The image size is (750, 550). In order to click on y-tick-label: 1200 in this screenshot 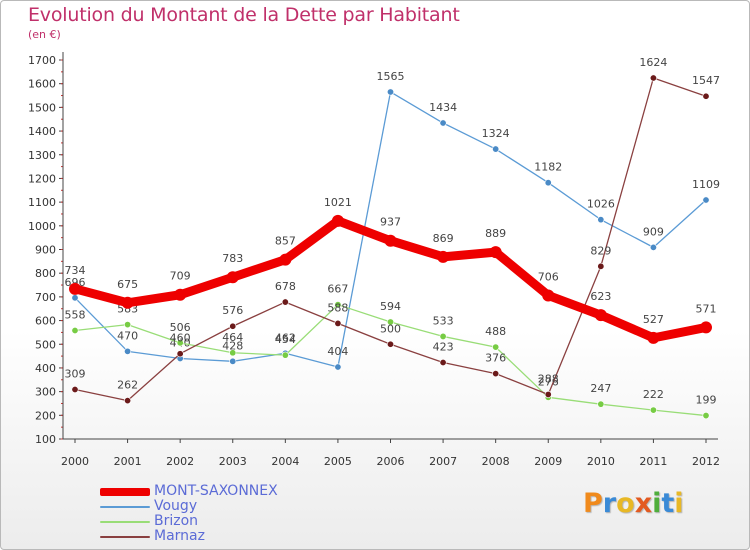, I will do `click(42, 178)`.